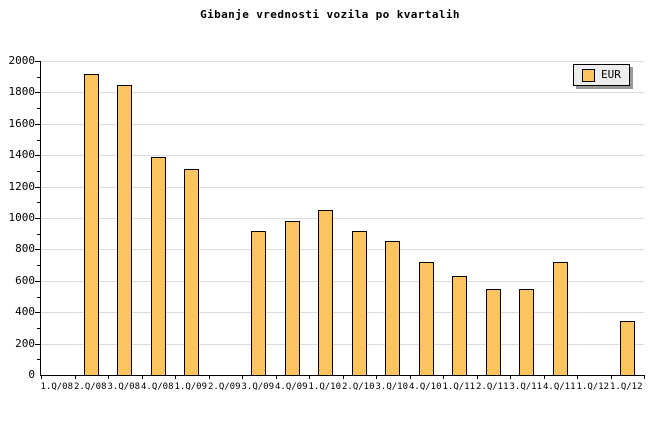 The image size is (660, 440). What do you see at coordinates (324, 387) in the screenshot?
I see `x-axis-label: 1.Q/10` at bounding box center [324, 387].